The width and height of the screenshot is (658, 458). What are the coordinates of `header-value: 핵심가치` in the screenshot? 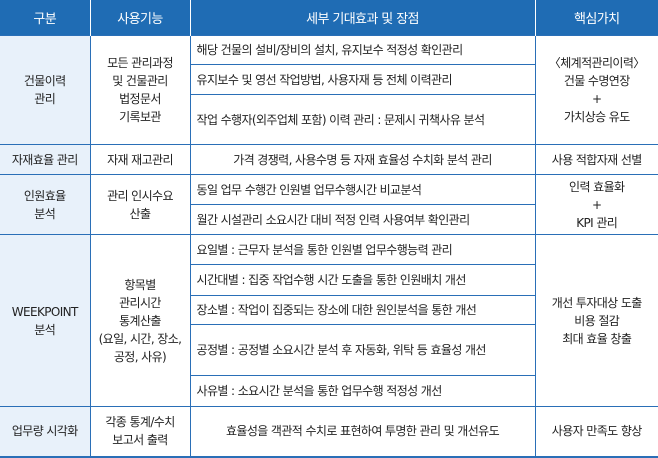 It's located at (596, 18).